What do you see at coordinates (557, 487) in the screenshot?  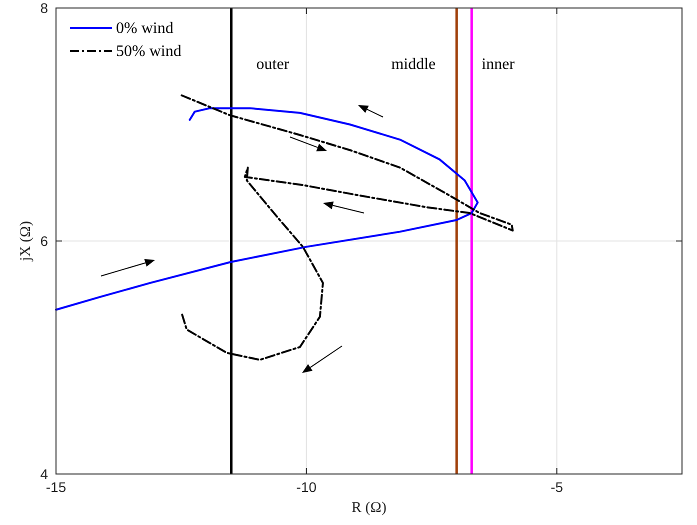 I see `x-tick-label: -5` at bounding box center [557, 487].